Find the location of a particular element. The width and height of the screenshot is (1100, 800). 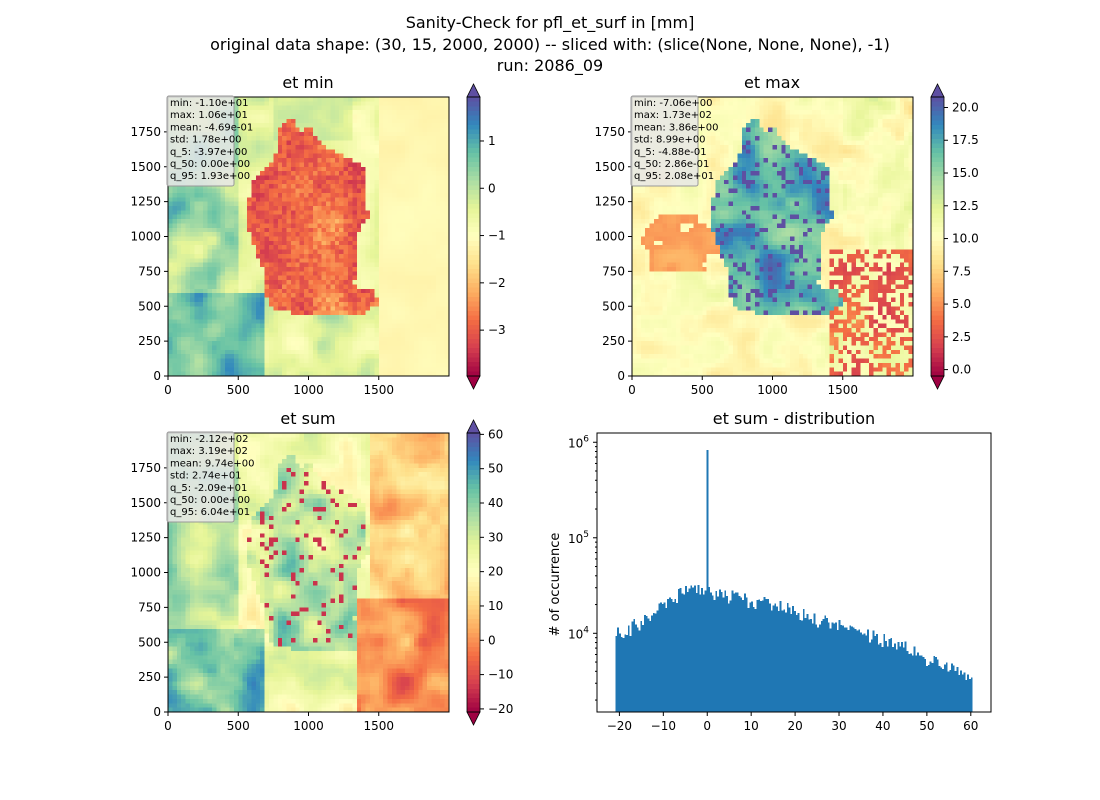

colorbar: 10−1−2−3 is located at coordinates (486, 236).